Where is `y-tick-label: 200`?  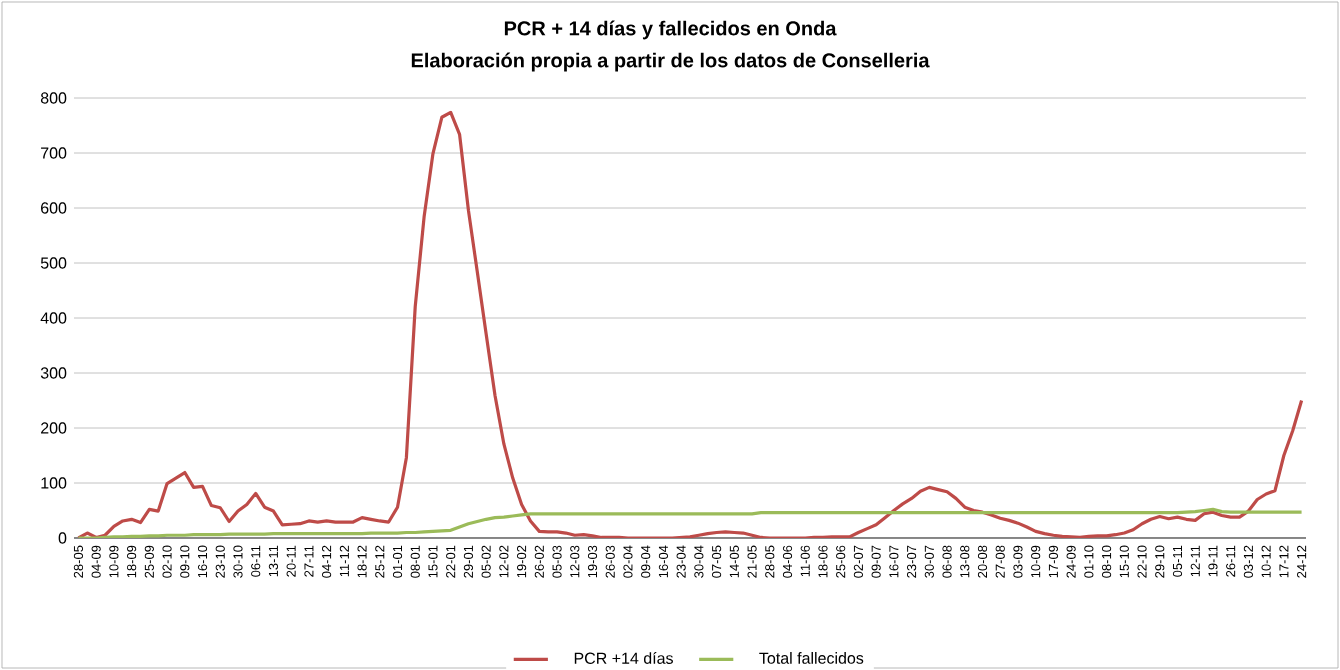
y-tick-label: 200 is located at coordinates (54, 428).